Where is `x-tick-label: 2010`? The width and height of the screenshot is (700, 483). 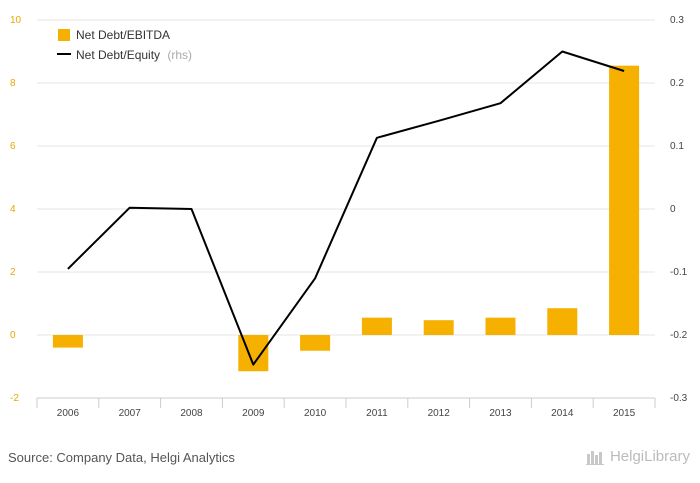
x-tick-label: 2010 is located at coordinates (315, 413).